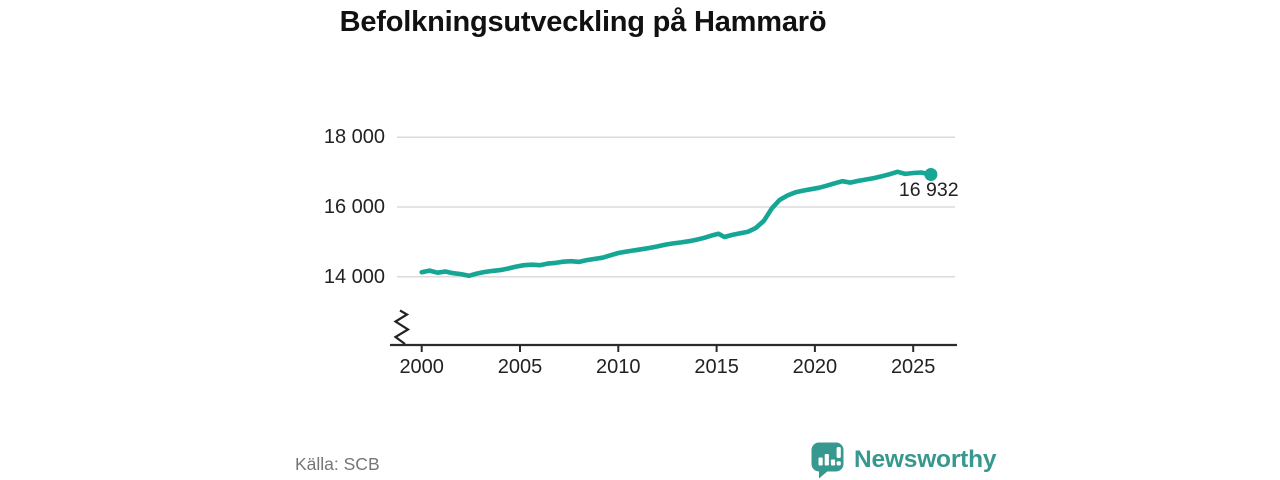  Describe the element at coordinates (354, 276) in the screenshot. I see `y-axis-tick-label: 14 000` at that location.